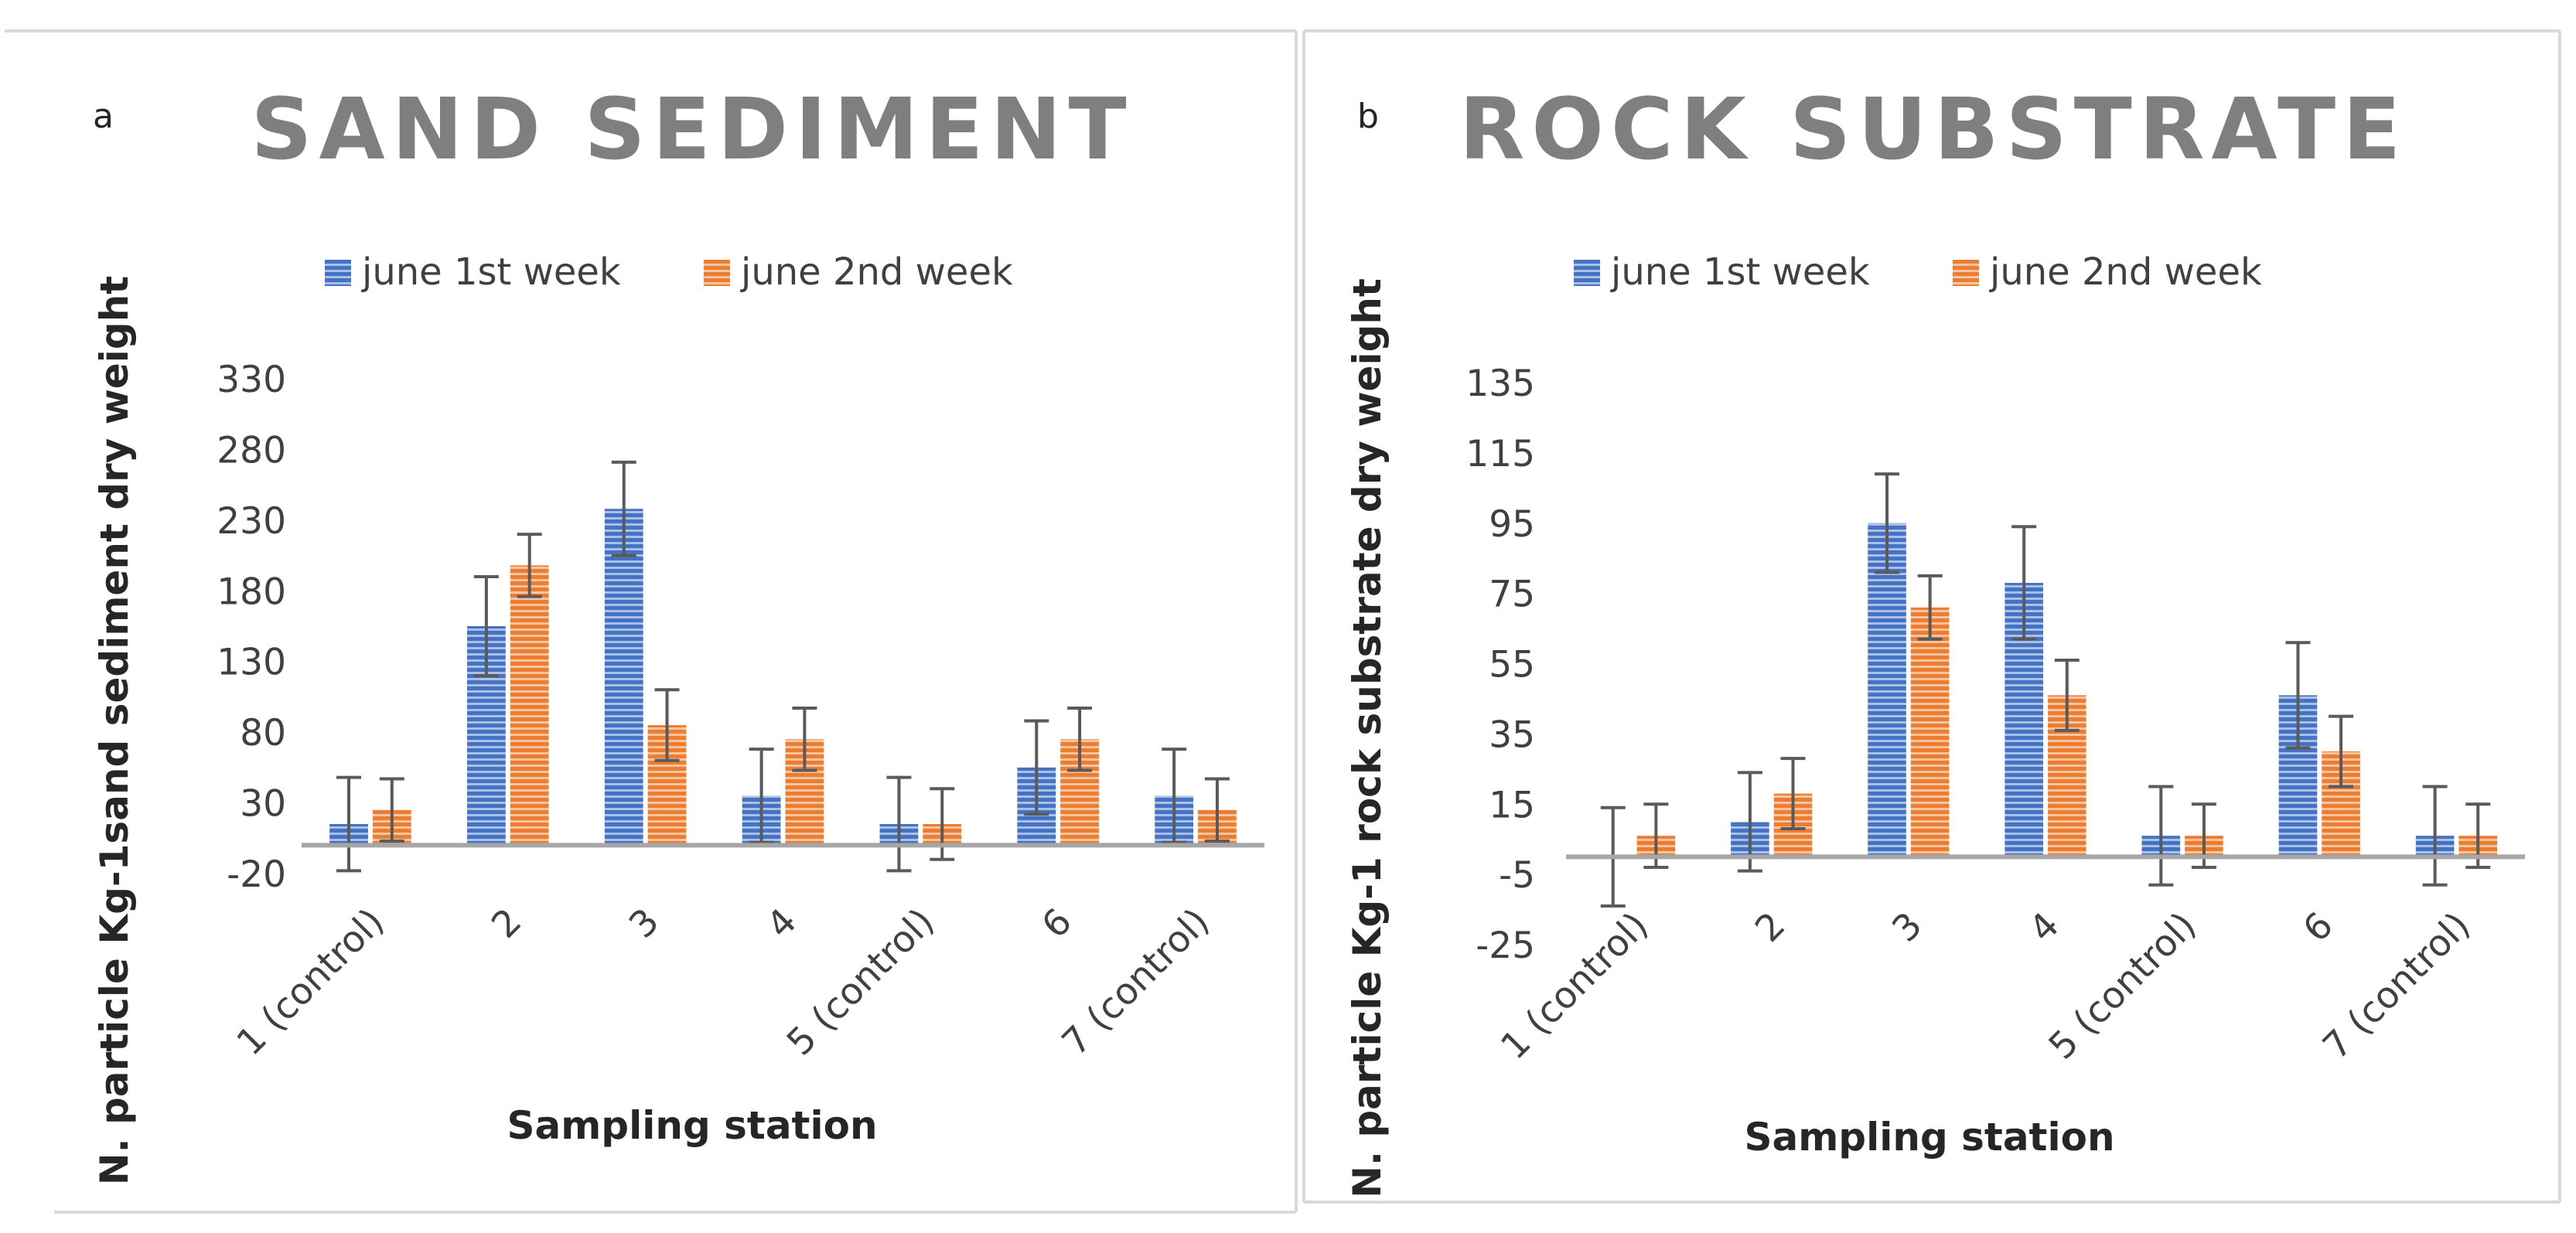 Image resolution: width=2576 pixels, height=1233 pixels. What do you see at coordinates (1512, 805) in the screenshot?
I see `y-tick-label: 15` at bounding box center [1512, 805].